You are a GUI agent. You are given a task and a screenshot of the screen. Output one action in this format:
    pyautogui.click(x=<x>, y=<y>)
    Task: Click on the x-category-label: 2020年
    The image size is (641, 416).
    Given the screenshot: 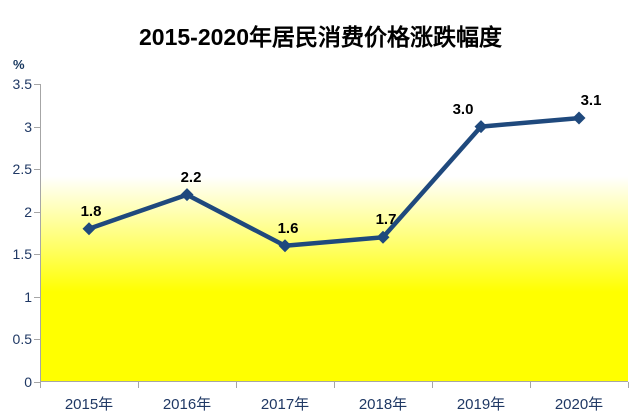 What is the action you would take?
    pyautogui.click(x=579, y=404)
    